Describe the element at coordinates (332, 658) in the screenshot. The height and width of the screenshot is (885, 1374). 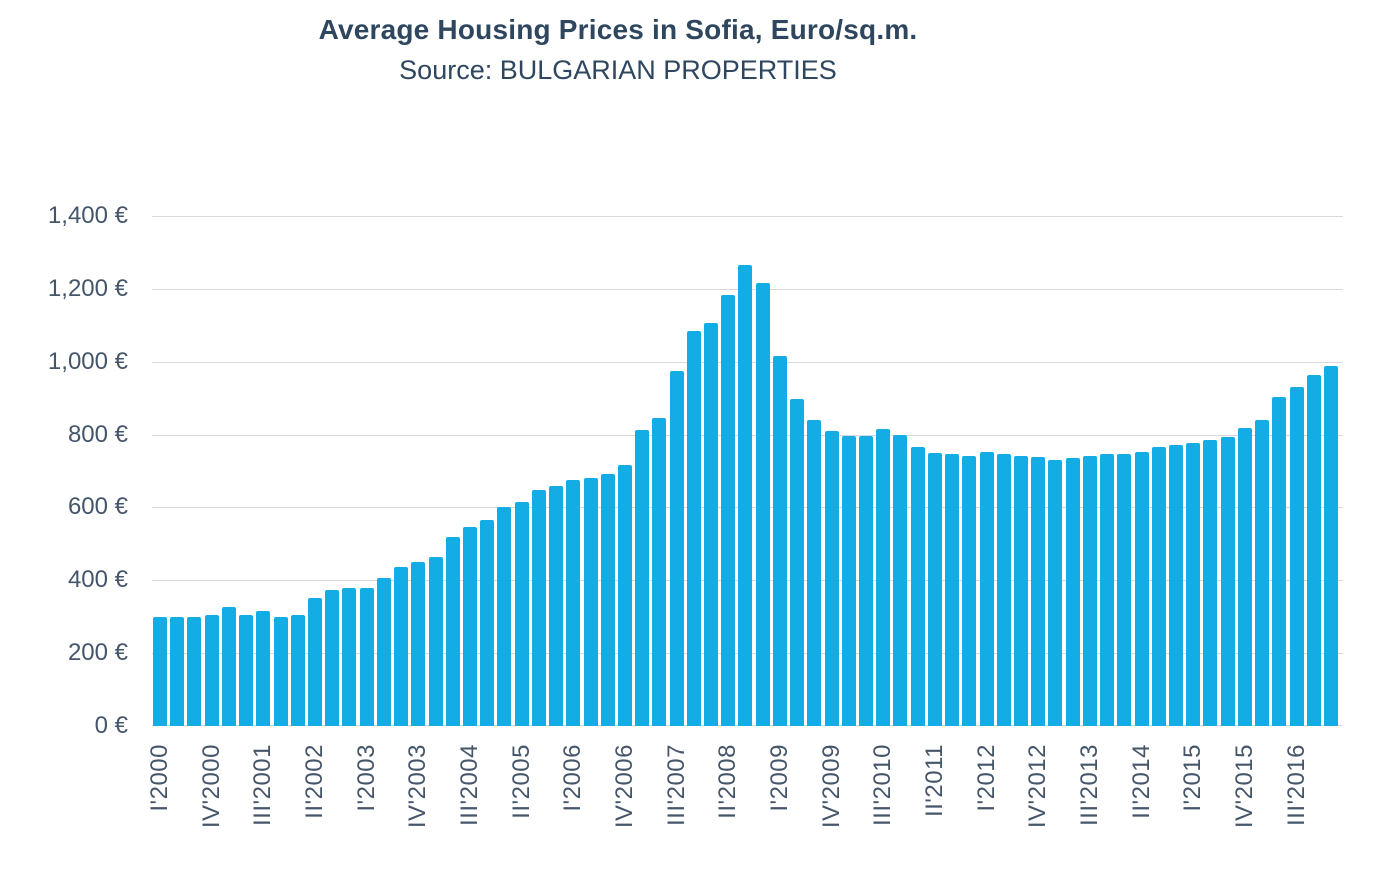
I see `bar-III'2002` at that location.